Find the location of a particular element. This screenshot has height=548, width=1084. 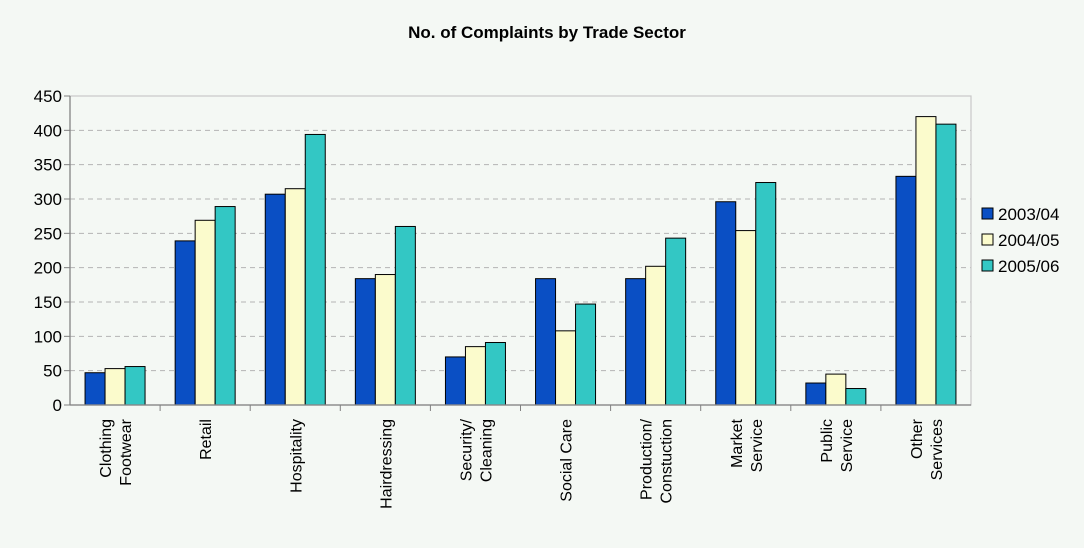

x-tick-label: Retail is located at coordinates (206, 439).